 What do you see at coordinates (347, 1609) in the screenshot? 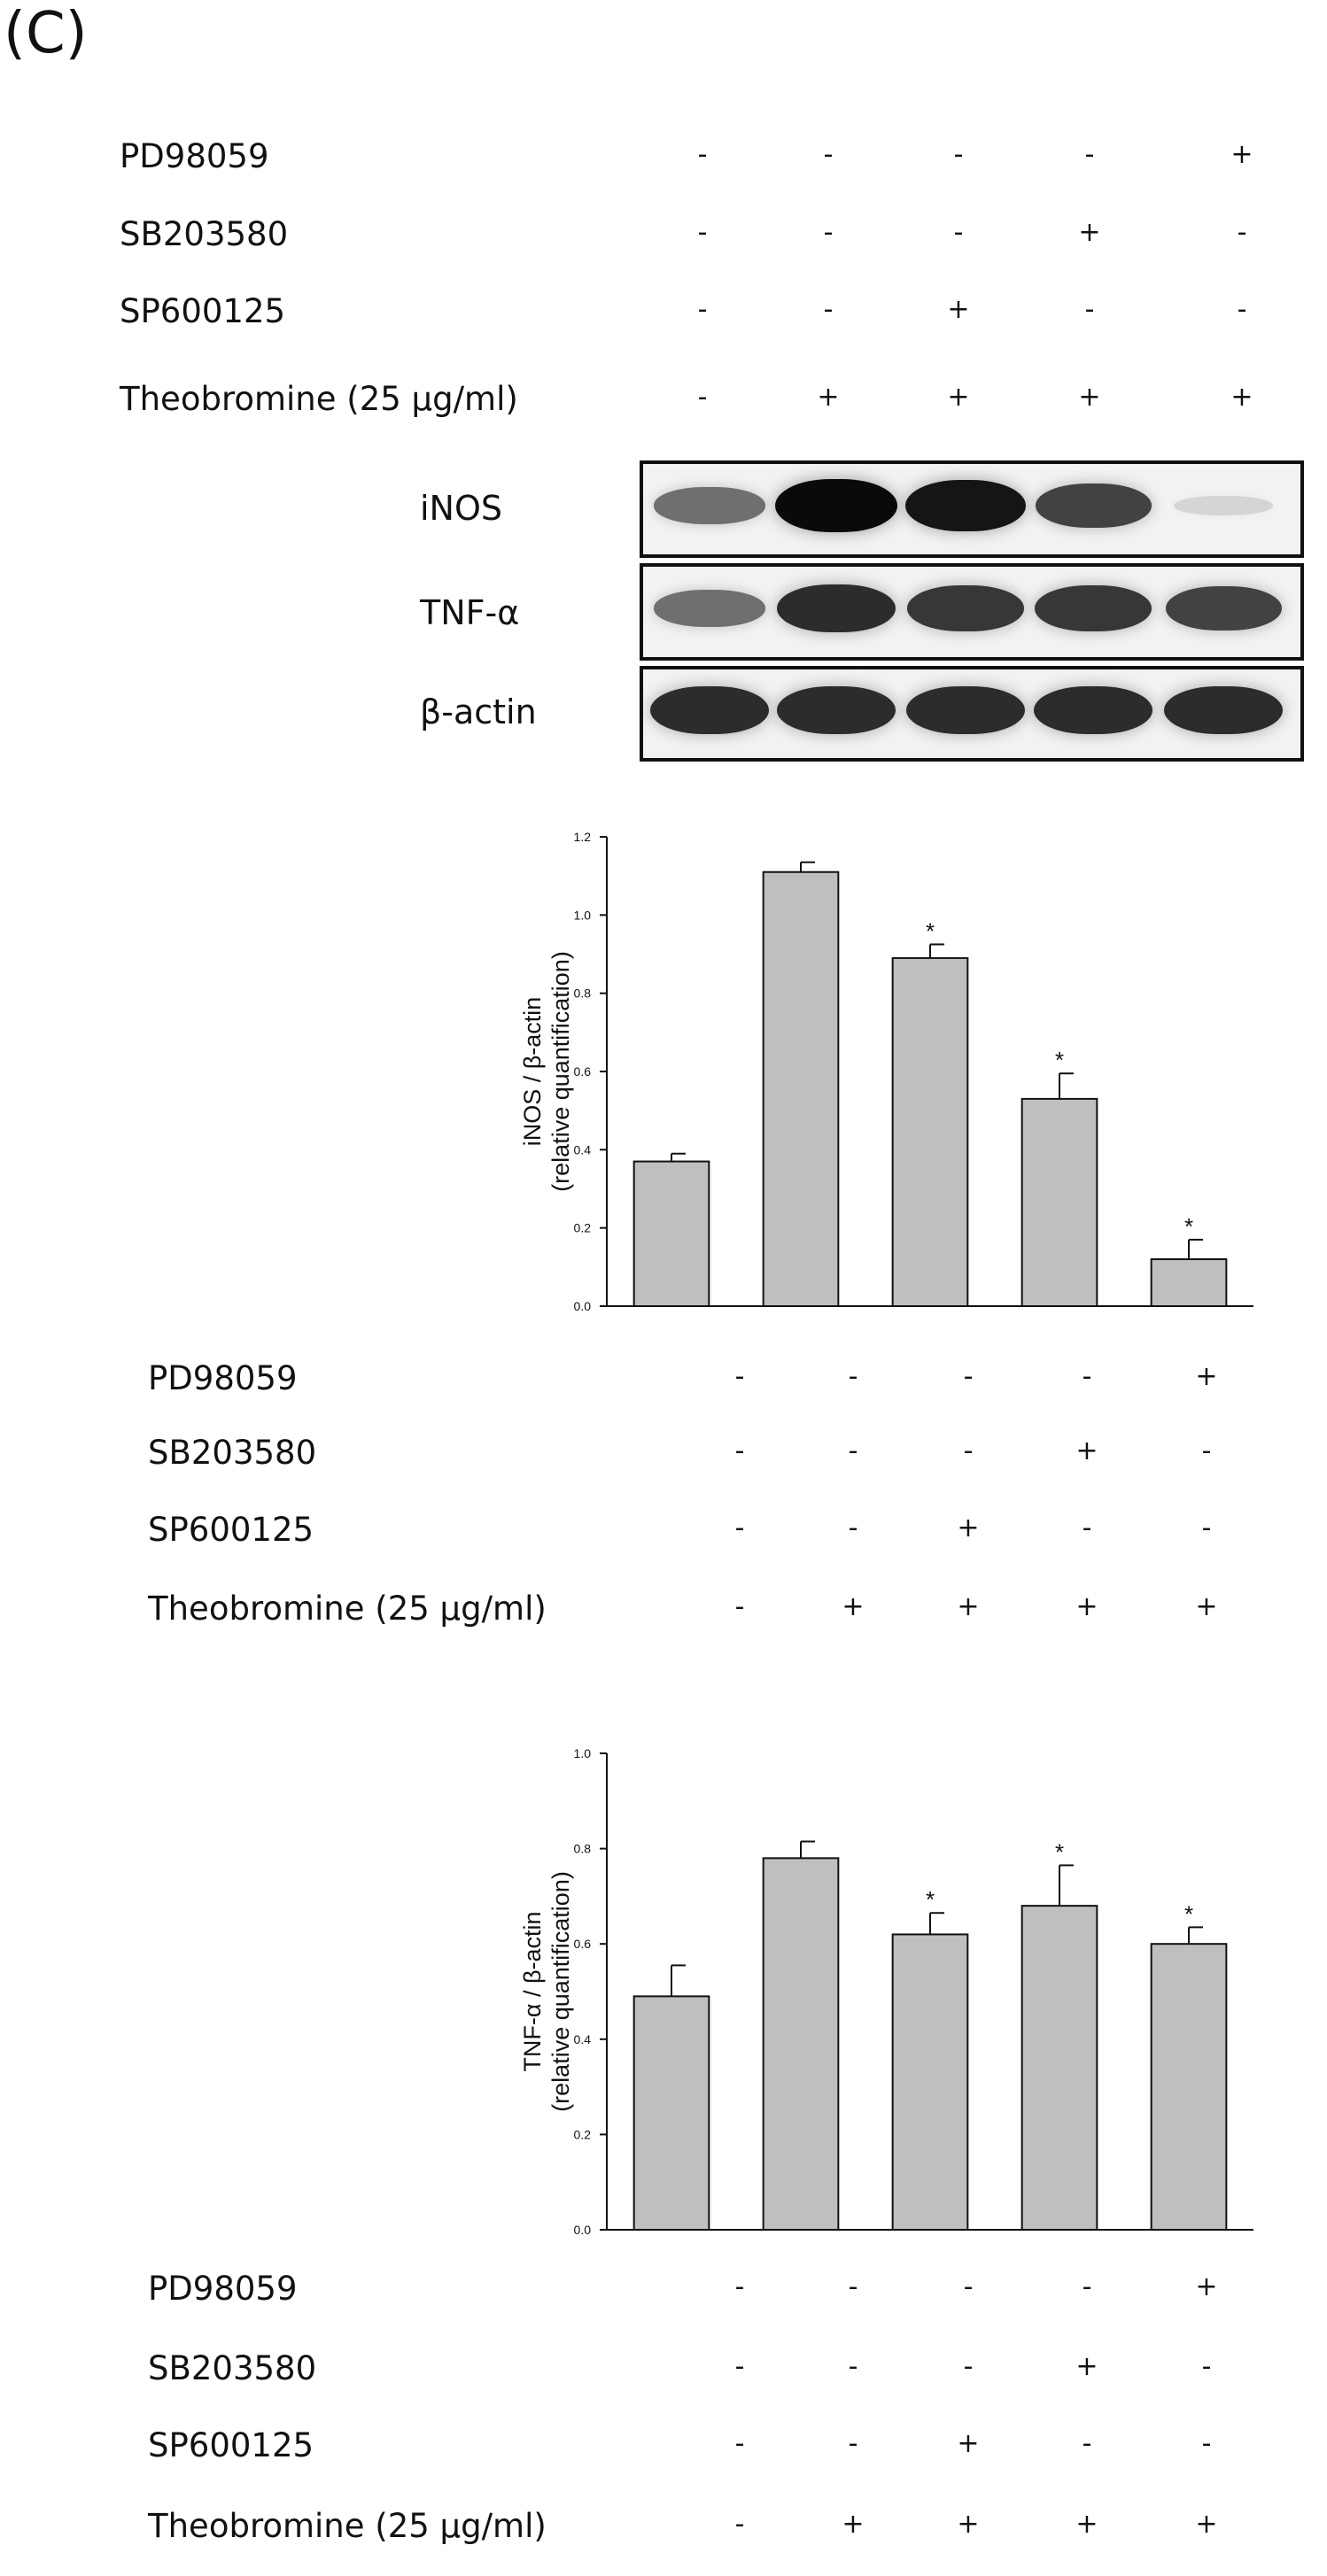
I see `chart1-table-row-label: Theobromine (25 µg/ml)` at bounding box center [347, 1609].